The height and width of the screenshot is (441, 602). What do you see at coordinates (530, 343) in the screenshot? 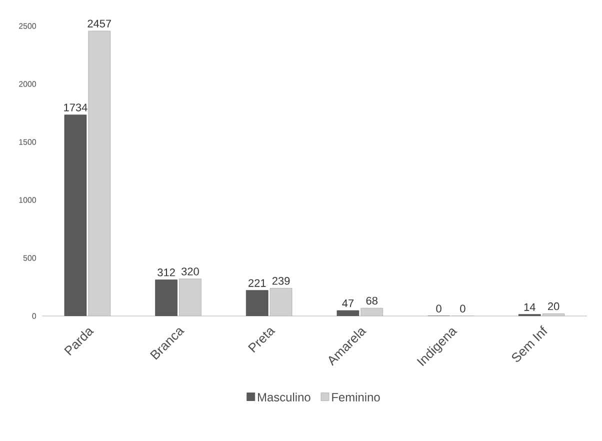
I see `x-tick-label: Sem Inf` at bounding box center [530, 343].